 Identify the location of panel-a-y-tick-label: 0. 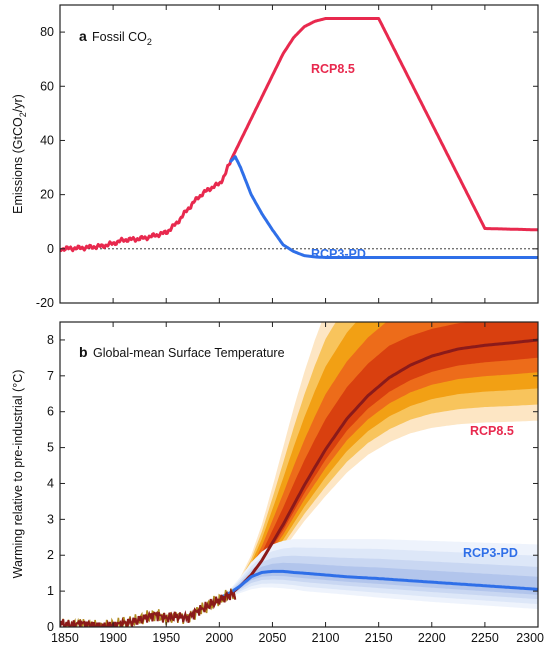
(50, 249).